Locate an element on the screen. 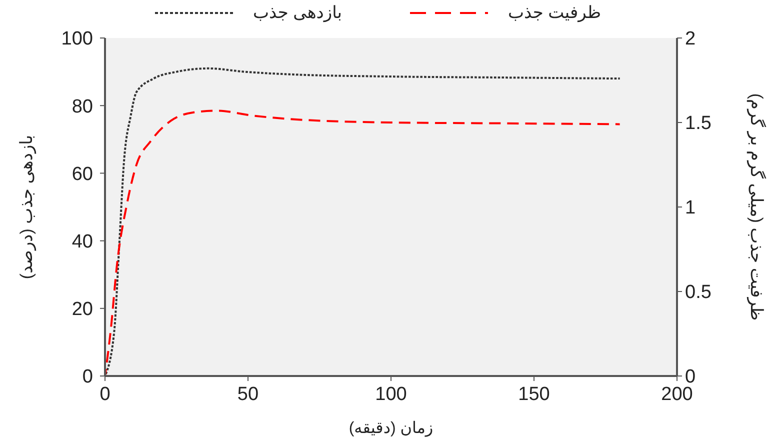 This screenshot has height=445, width=781. y-axis-title: بازدهی جذب (درصد) is located at coordinates (27, 207).